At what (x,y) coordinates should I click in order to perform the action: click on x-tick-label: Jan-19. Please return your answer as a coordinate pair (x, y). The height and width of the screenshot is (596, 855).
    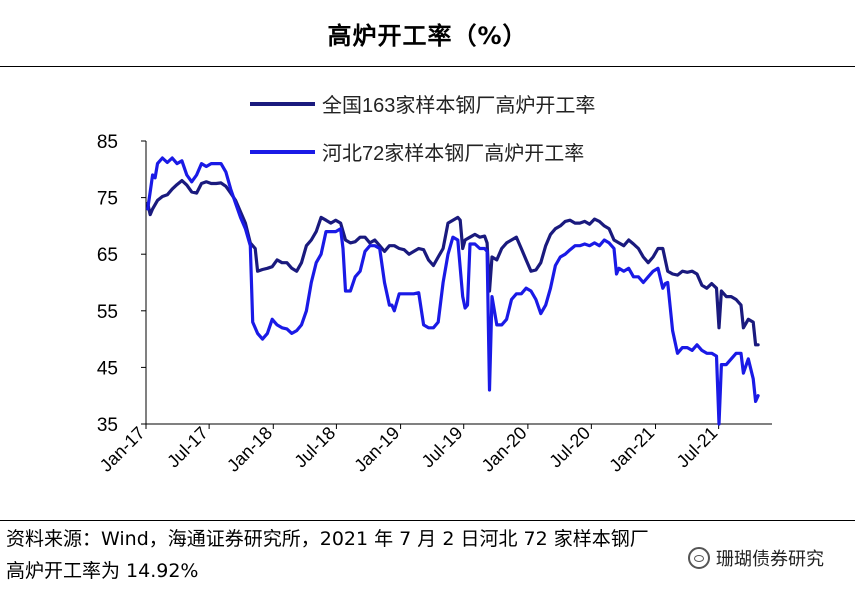
    Looking at the image, I should click on (376, 449).